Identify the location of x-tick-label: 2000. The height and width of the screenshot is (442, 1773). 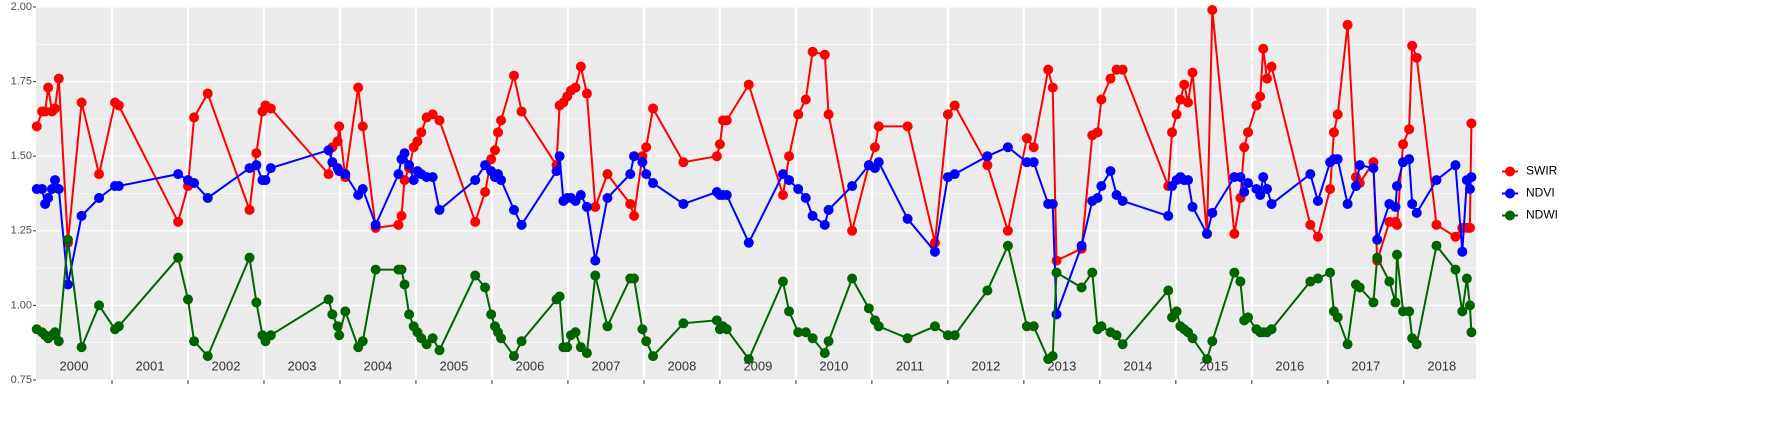
(74, 365).